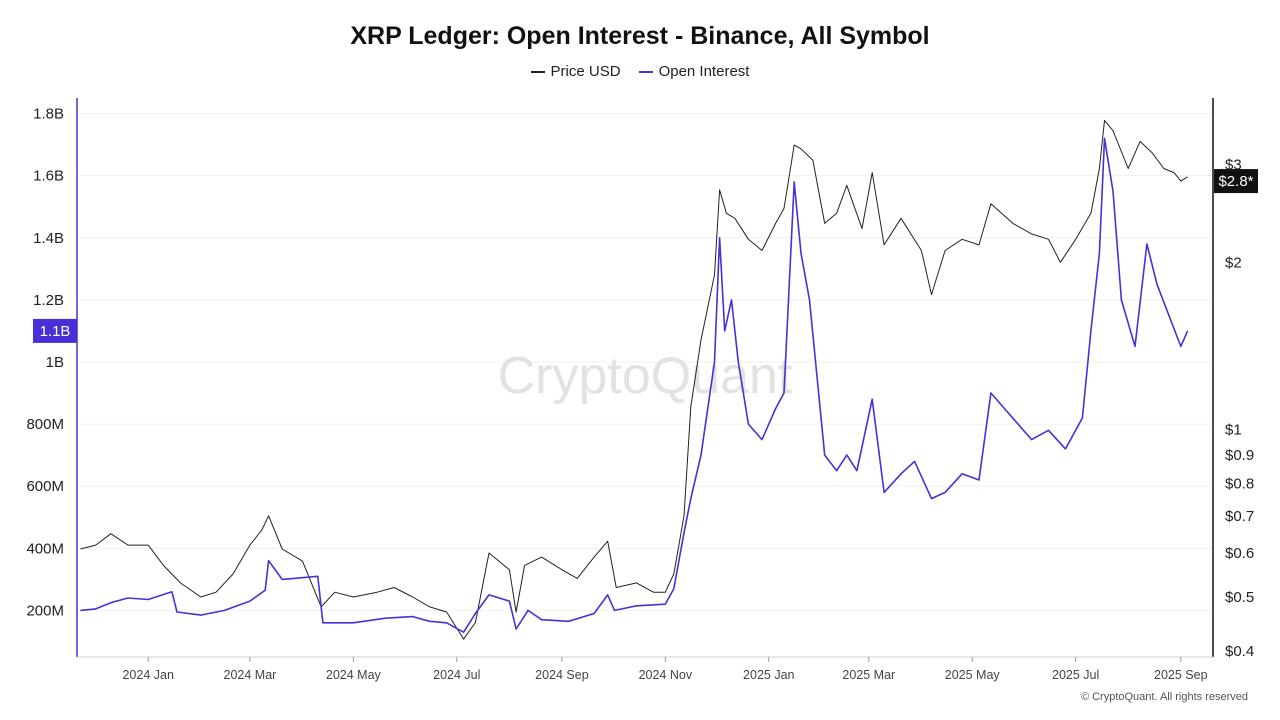 The image size is (1280, 720). What do you see at coordinates (768, 675) in the screenshot?
I see `x-tick-label: 2025 Jan` at bounding box center [768, 675].